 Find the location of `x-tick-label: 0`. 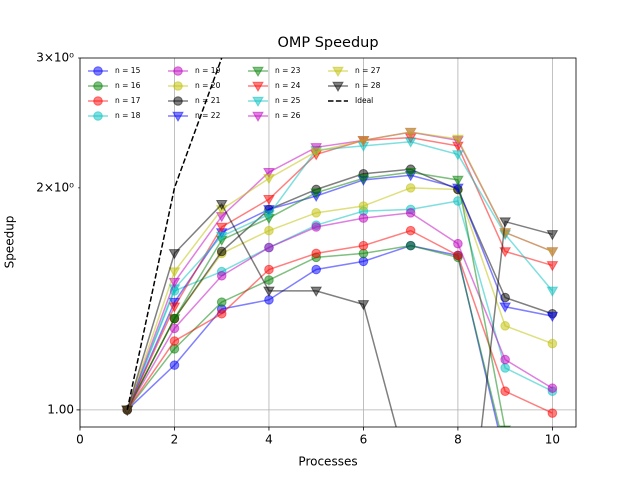

x-tick-label: 0 is located at coordinates (80, 440).